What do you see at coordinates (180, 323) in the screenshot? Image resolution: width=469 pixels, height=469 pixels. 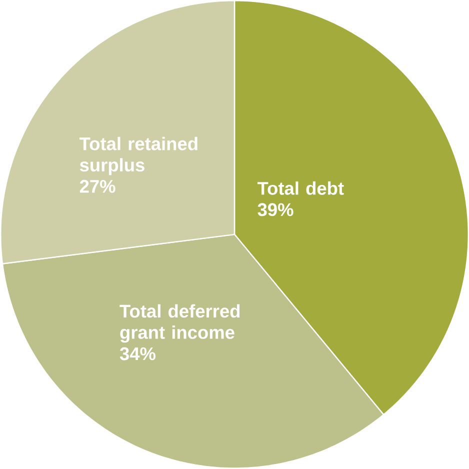 I see `slice-label: Total deferred grant income` at bounding box center [180, 323].